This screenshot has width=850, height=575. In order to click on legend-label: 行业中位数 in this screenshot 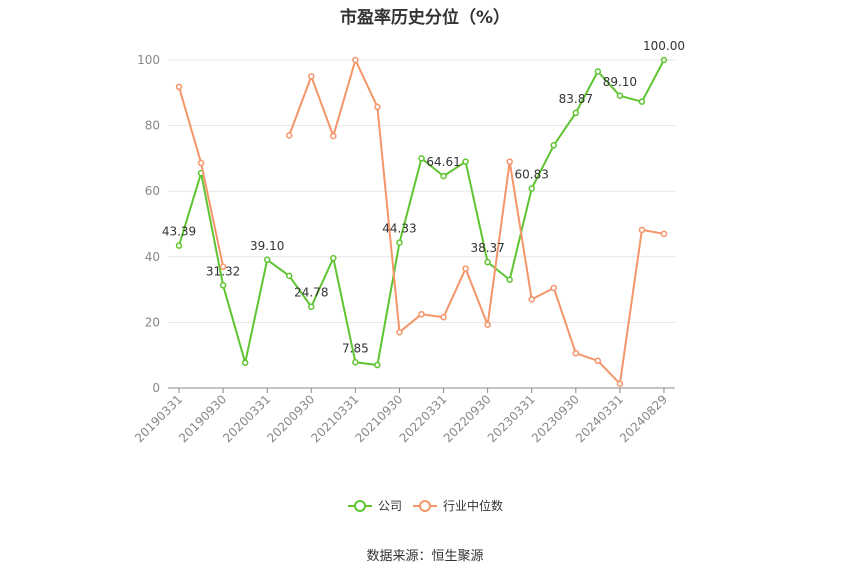, I will do `click(473, 505)`.